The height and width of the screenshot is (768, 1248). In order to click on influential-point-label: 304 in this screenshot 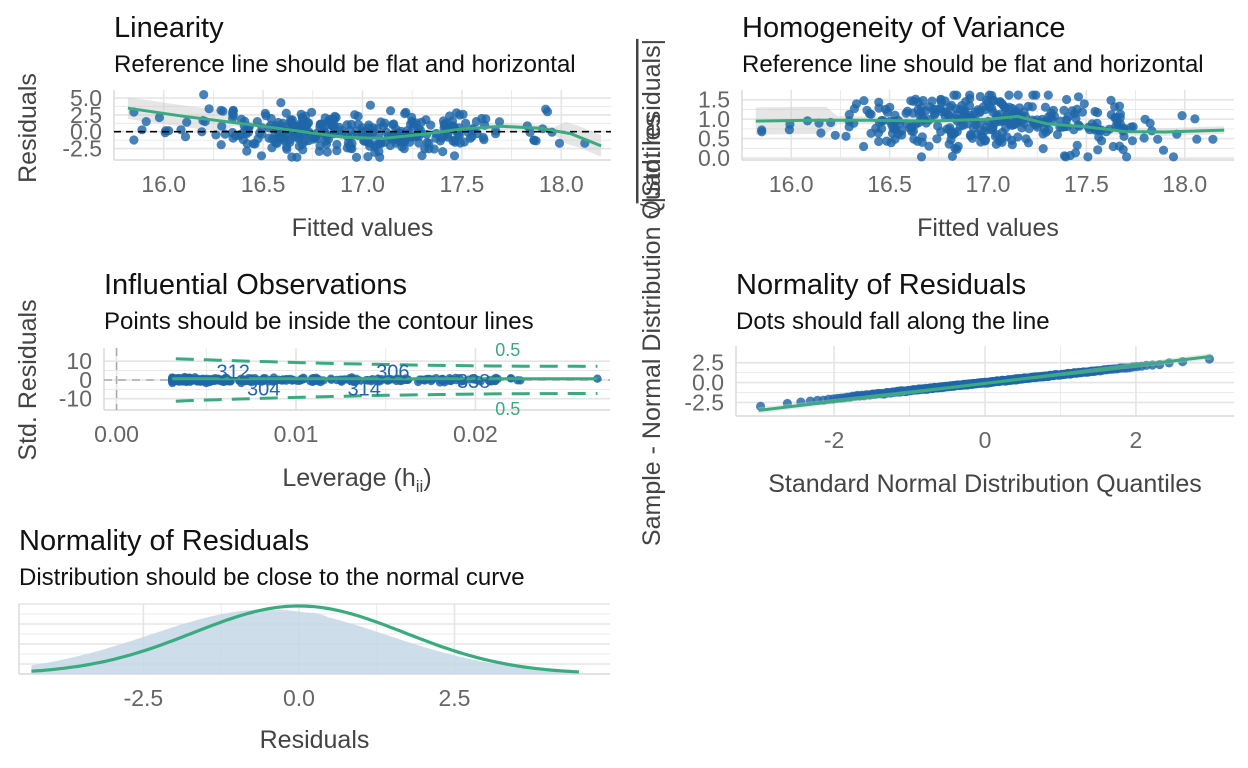, I will do `click(263, 389)`.